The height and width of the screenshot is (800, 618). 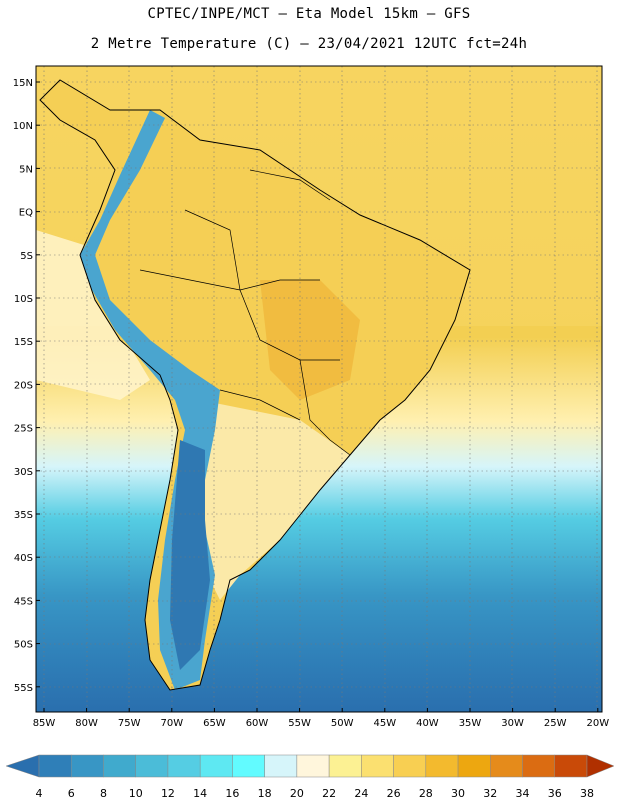 What do you see at coordinates (22, 766) in the screenshot?
I see `colorbar-low-arrow` at bounding box center [22, 766].